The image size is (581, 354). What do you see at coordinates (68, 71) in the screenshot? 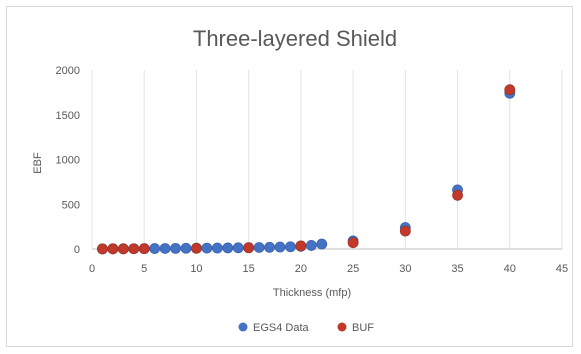
I see `y-tick-label: 2000` at bounding box center [68, 71].